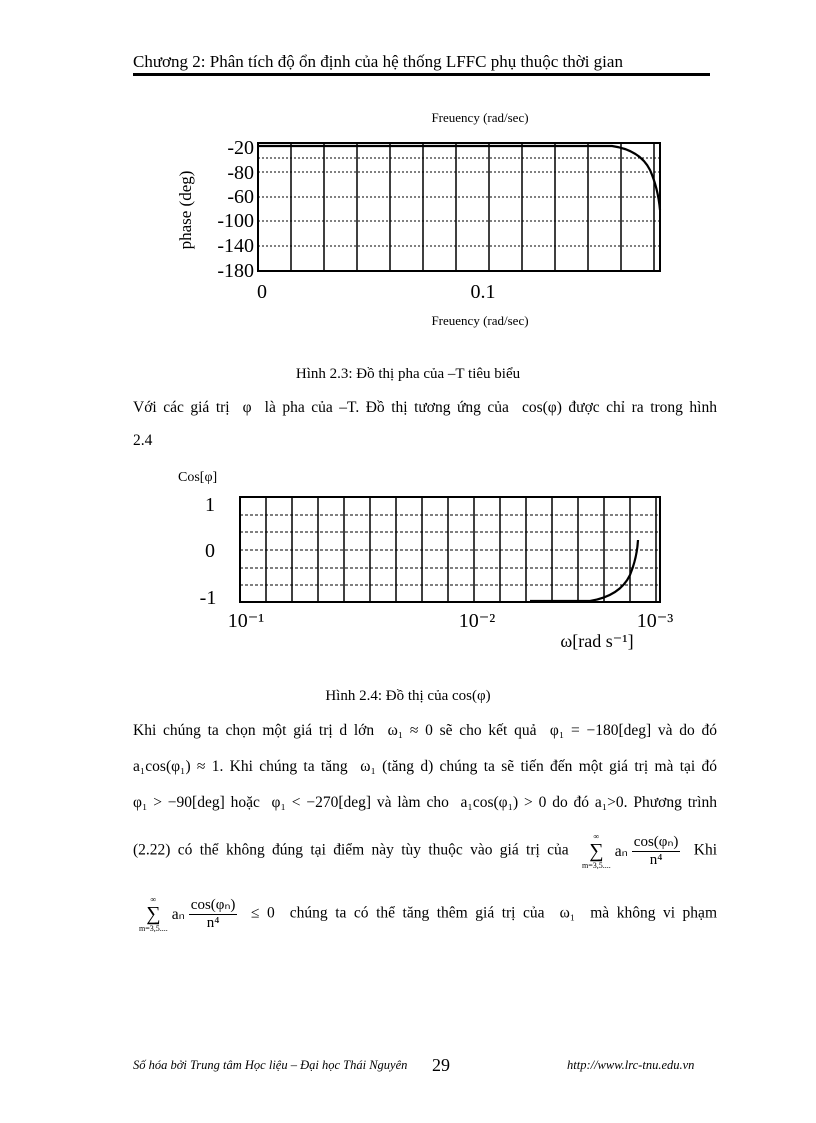  I want to click on x-tick-label: 10⁻², so click(477, 621).